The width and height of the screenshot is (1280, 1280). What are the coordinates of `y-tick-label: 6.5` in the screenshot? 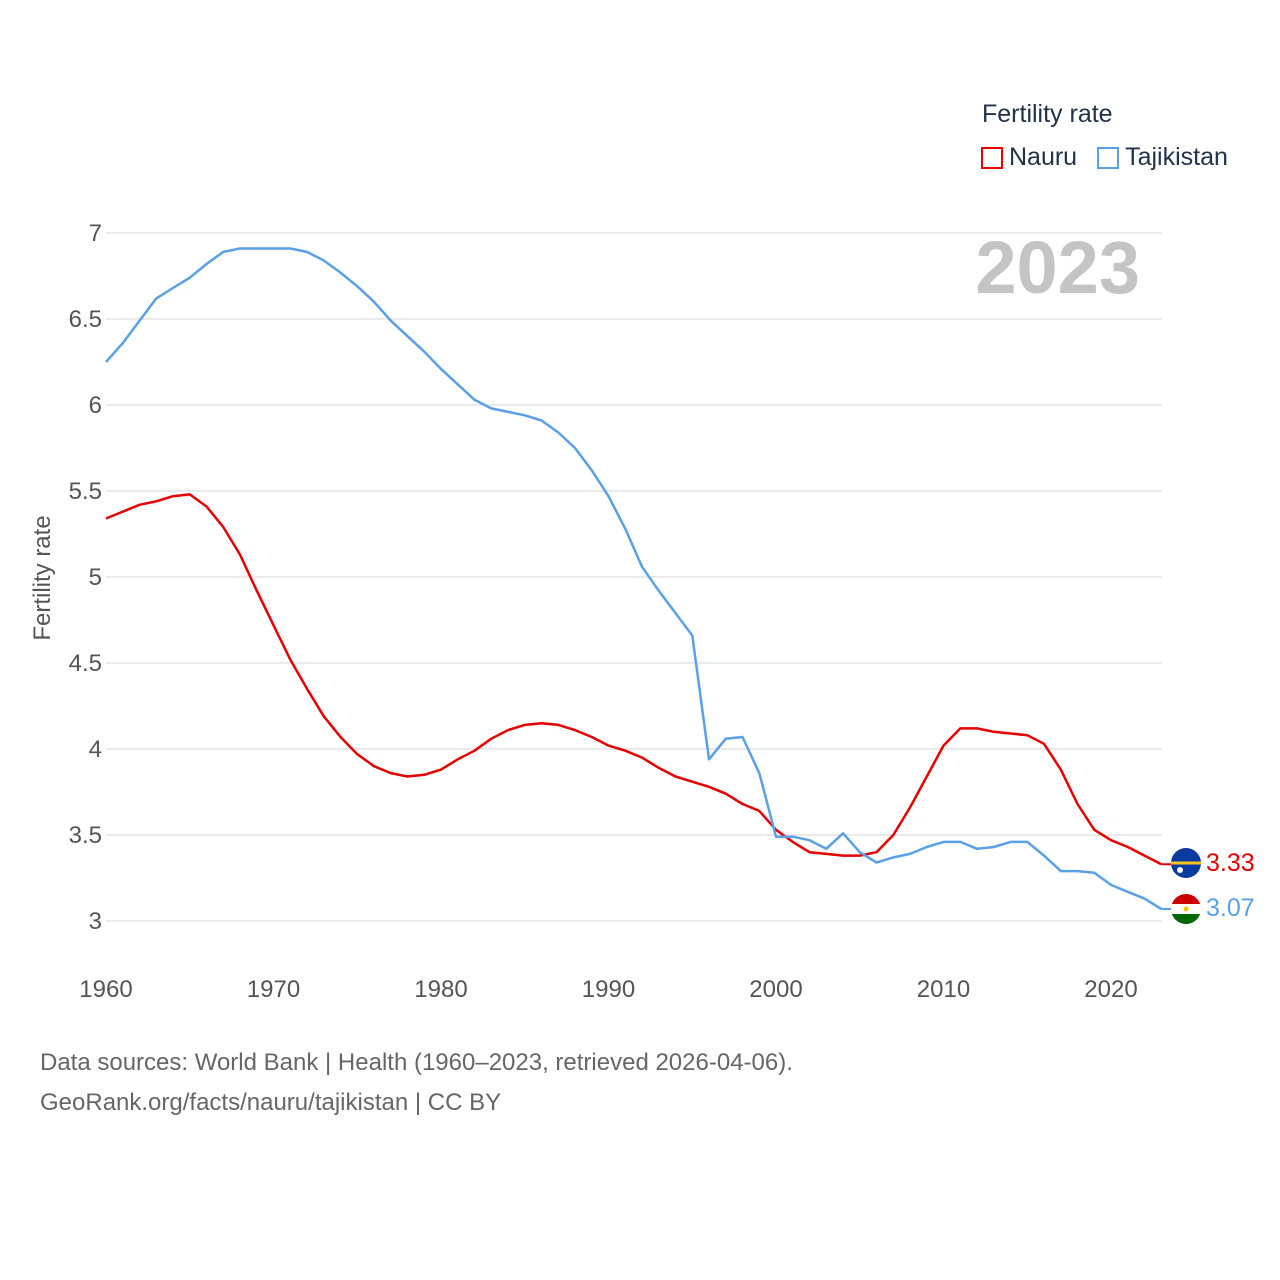 It's located at (85, 319).